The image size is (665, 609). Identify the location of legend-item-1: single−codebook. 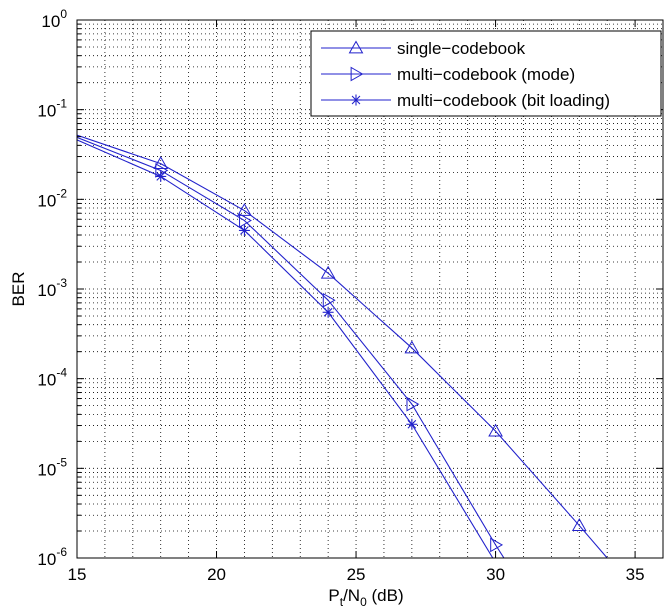
(423, 48).